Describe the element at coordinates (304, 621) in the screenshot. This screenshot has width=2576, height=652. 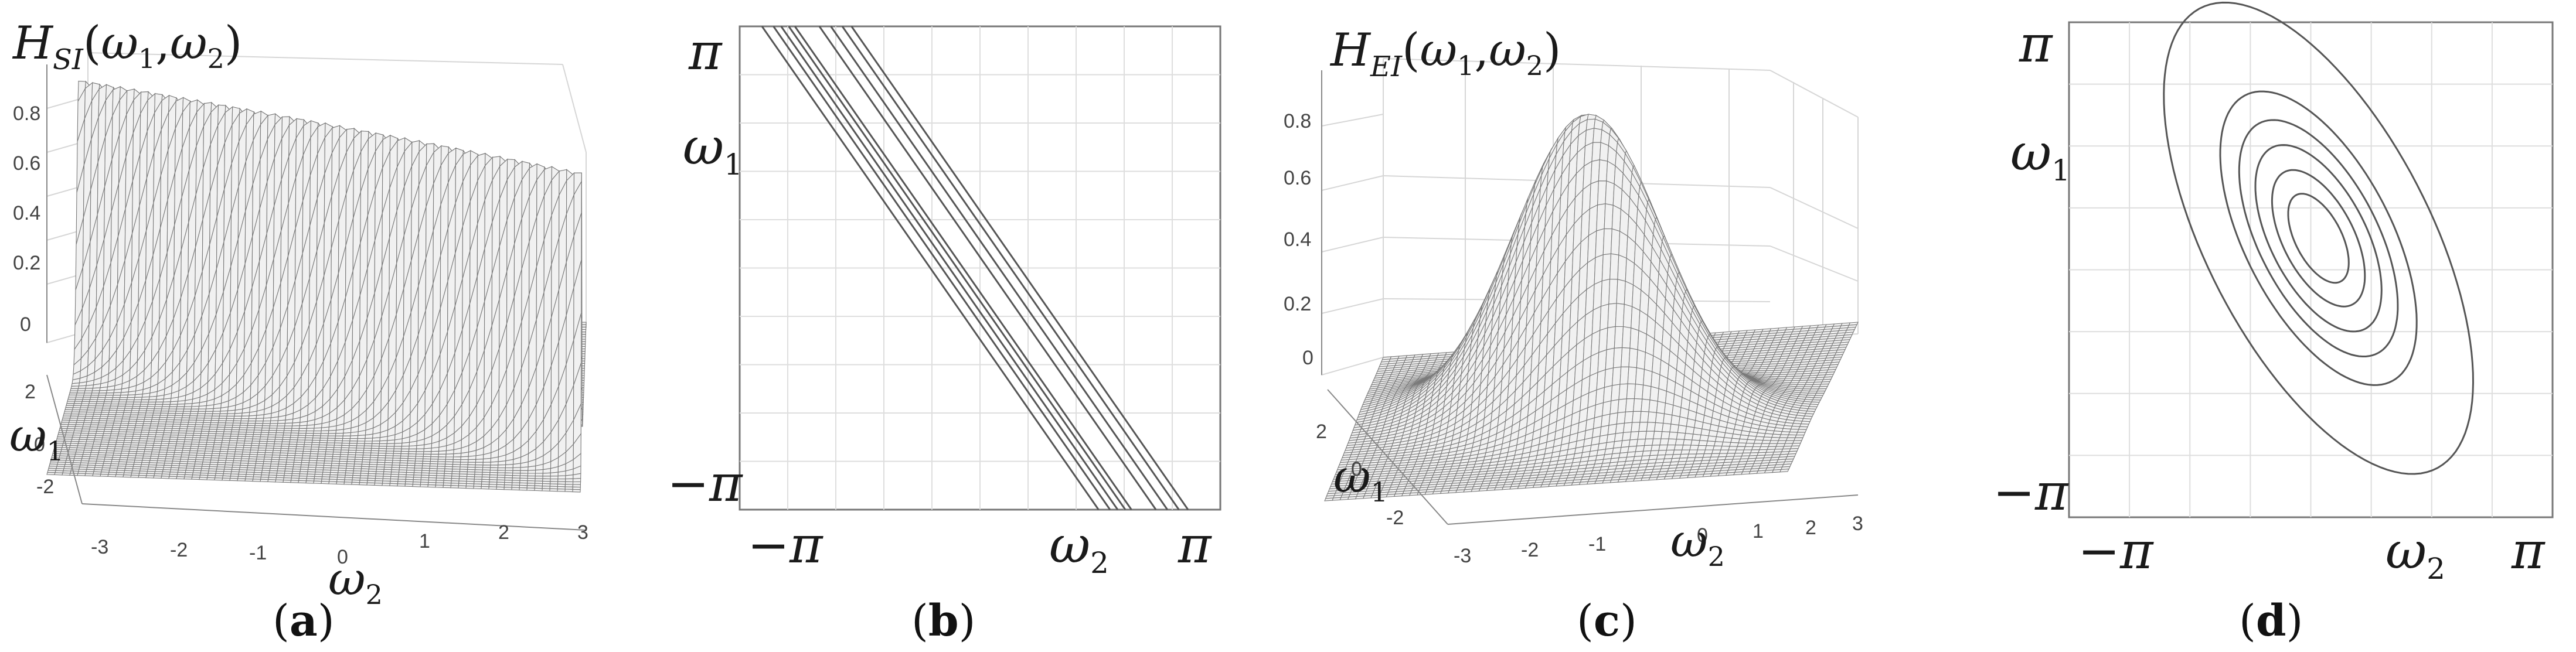
I see `panel-a-caption: (a)` at that location.